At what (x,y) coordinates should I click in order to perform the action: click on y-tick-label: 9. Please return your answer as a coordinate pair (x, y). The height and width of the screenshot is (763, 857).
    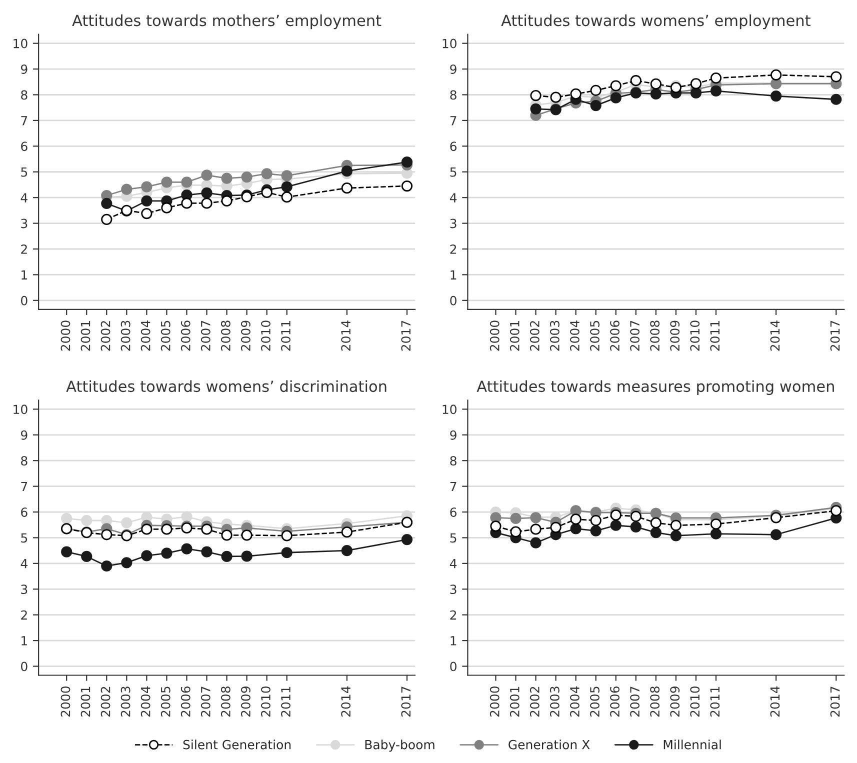
    Looking at the image, I should click on (453, 69).